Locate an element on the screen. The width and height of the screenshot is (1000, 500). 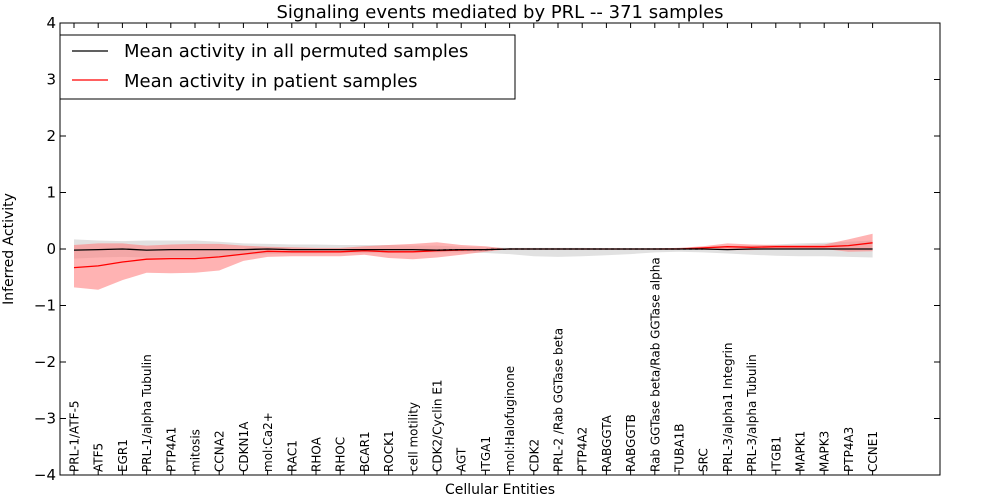
series-lines is located at coordinates (473, 255).